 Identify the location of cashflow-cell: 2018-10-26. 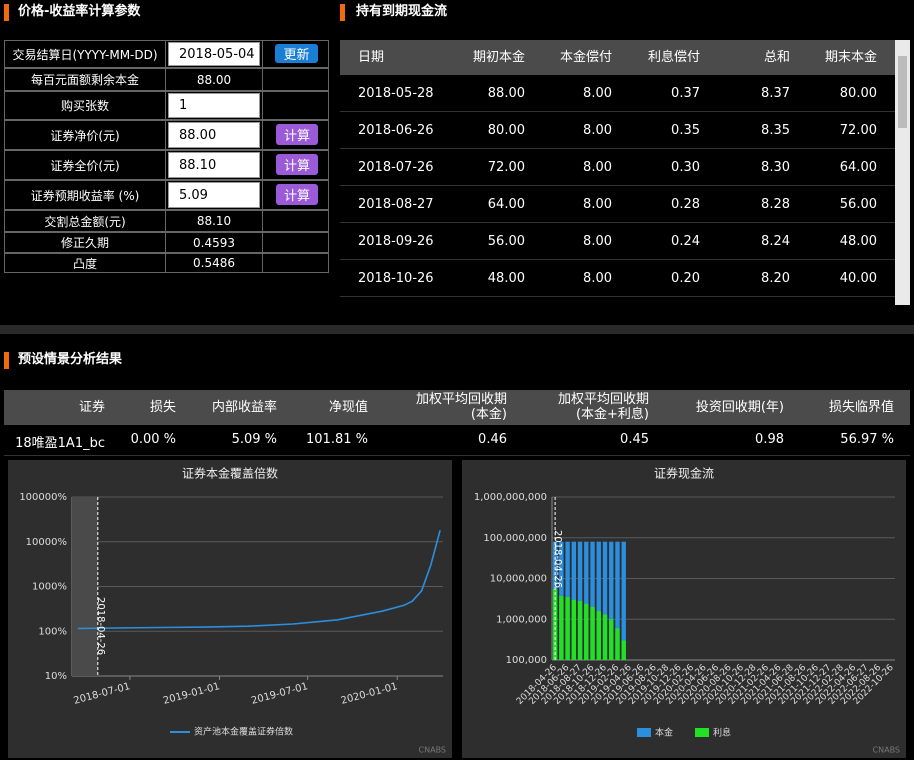
(396, 278).